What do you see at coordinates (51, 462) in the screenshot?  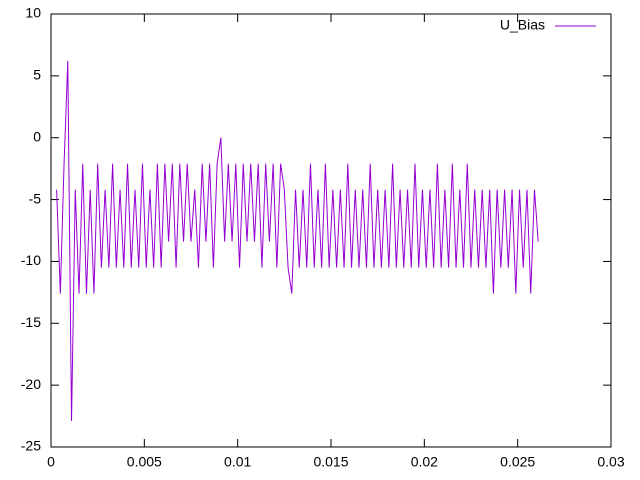 I see `x-tick-label: 0` at bounding box center [51, 462].